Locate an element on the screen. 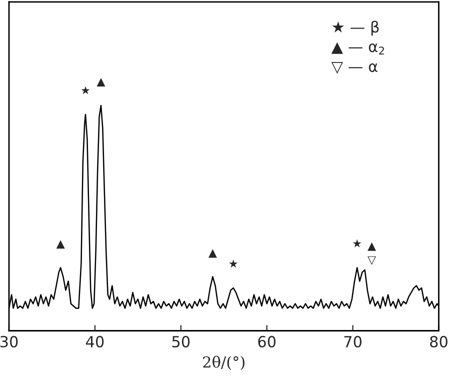  x-tick-label: 30 is located at coordinates (9, 342).